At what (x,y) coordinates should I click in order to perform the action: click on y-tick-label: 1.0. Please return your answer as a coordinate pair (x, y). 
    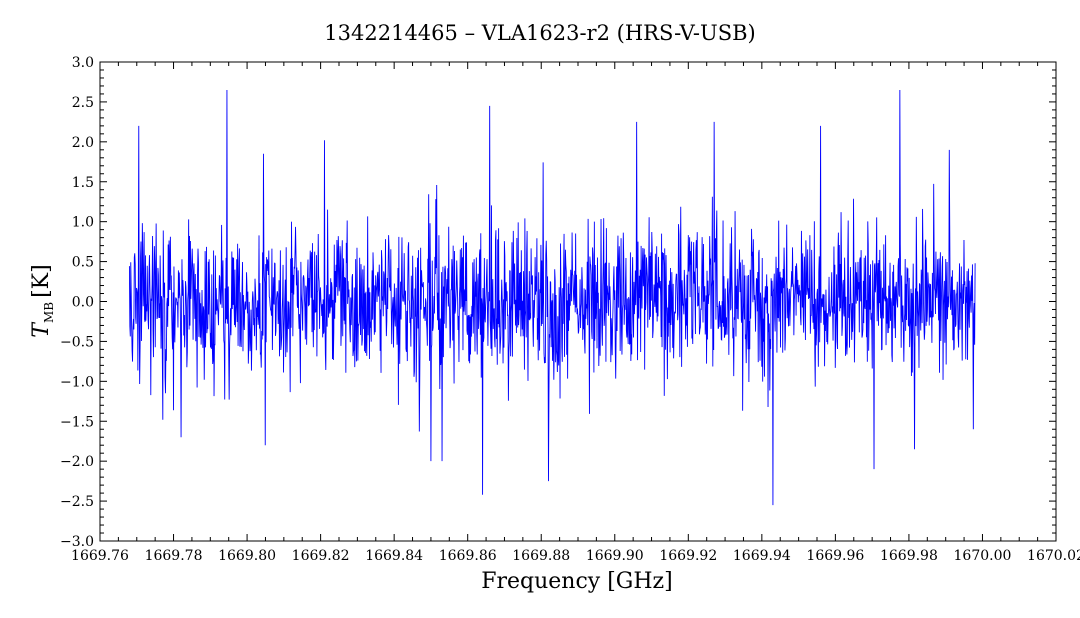
    Looking at the image, I should click on (83, 223).